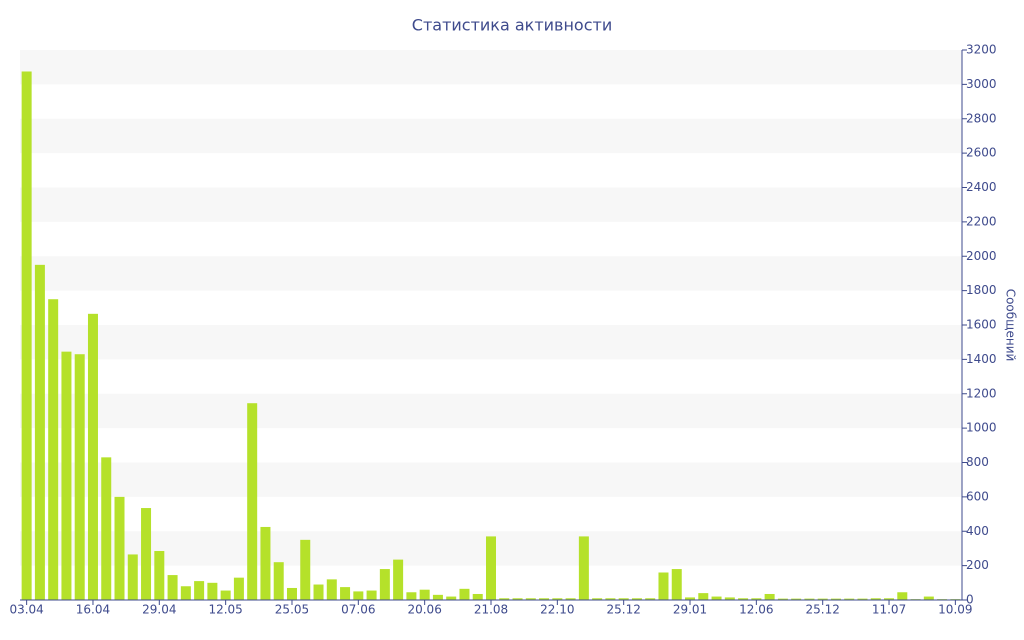 This screenshot has width=1024, height=640. What do you see at coordinates (981, 50) in the screenshot?
I see `y-tick-label: 3200` at bounding box center [981, 50].